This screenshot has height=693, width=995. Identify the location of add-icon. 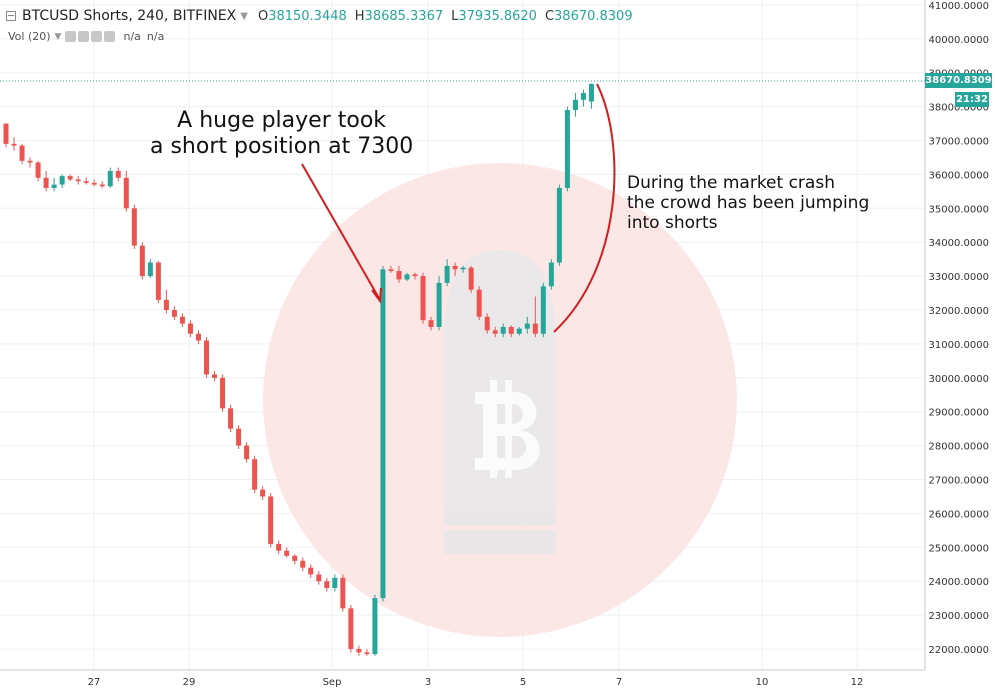
(97, 36).